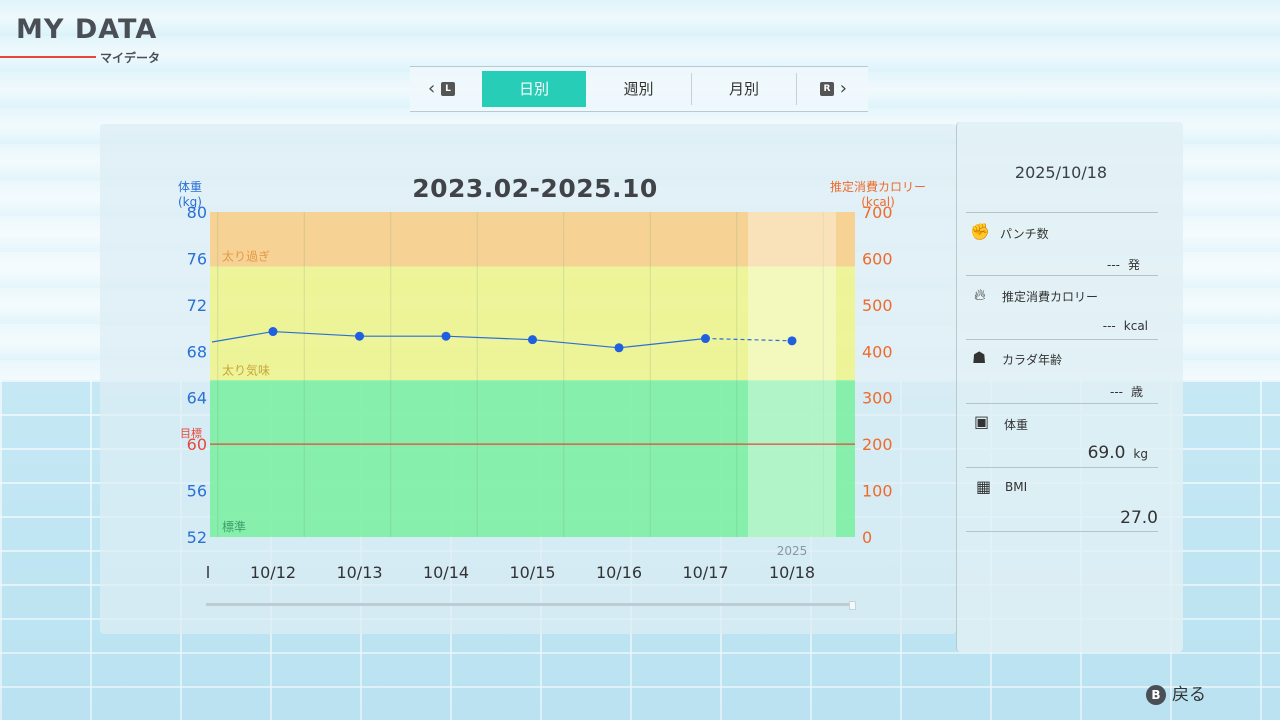  What do you see at coordinates (1140, 454) in the screenshot?
I see `weight-unit: kg` at bounding box center [1140, 454].